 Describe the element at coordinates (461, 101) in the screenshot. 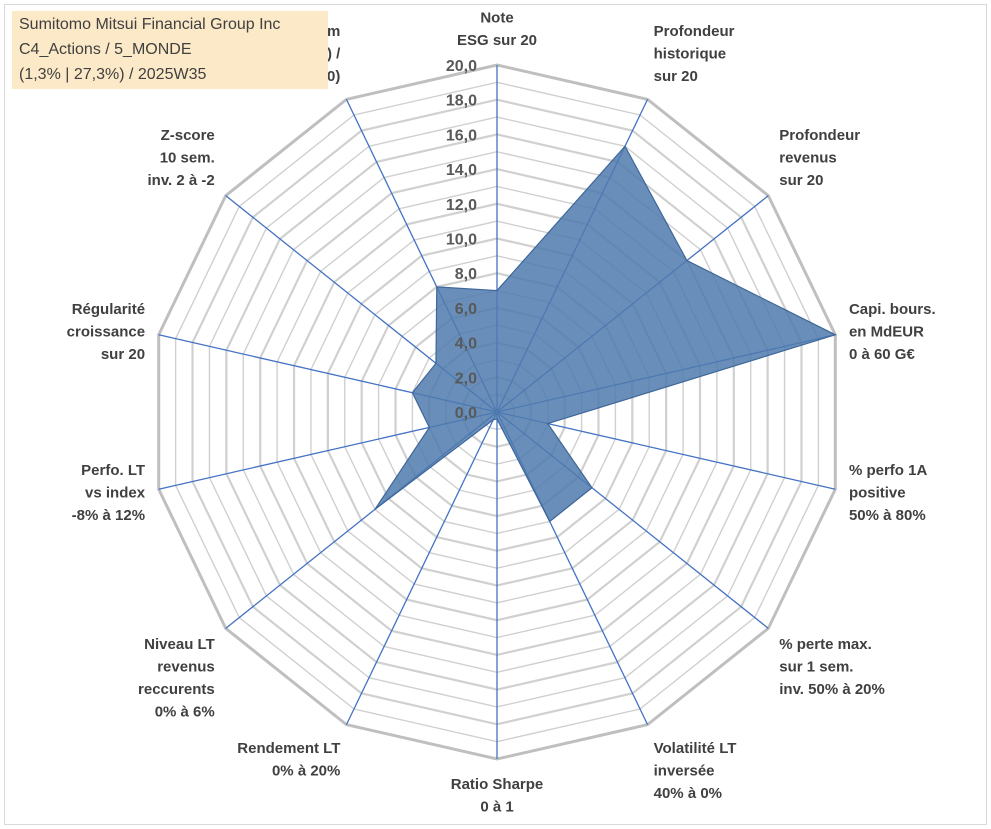

I see `tick-label: 18,0` at that location.